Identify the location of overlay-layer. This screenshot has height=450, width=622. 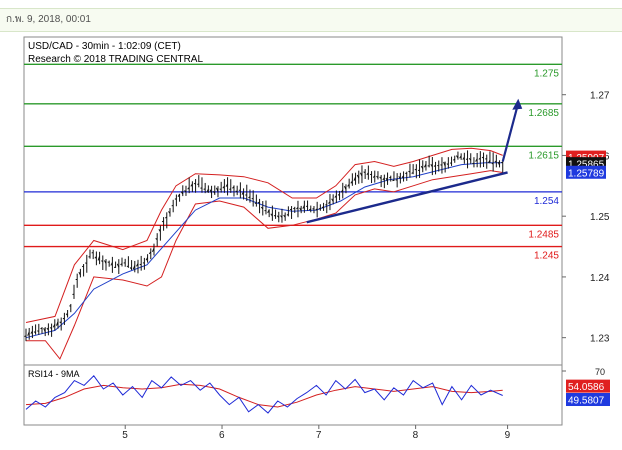
(414, 161).